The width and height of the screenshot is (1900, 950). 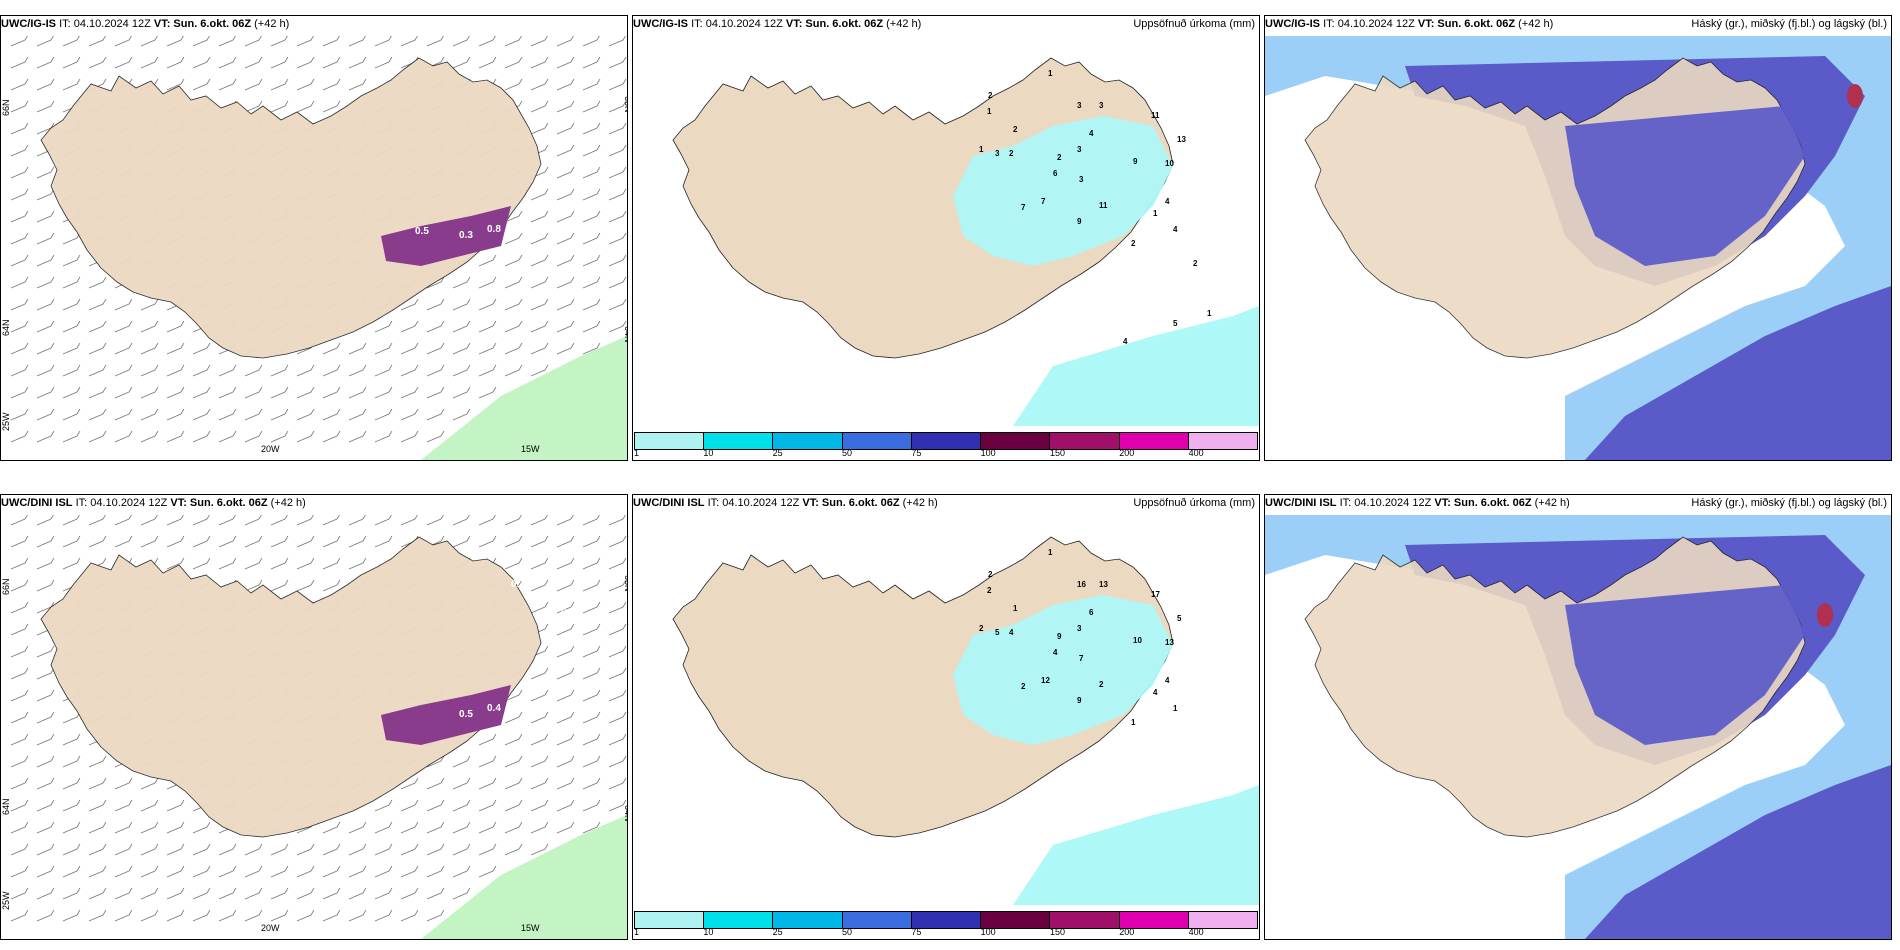 I want to click on precip-value: 10, so click(x=1137, y=640).